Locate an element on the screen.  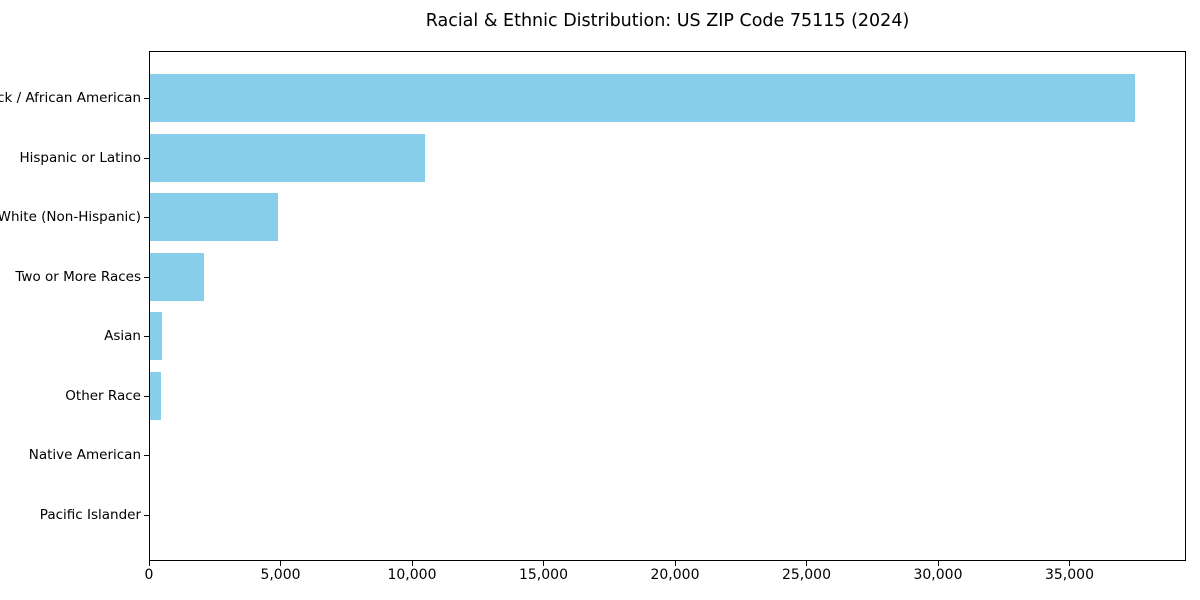
category-label: Two or More Races is located at coordinates (78, 276).